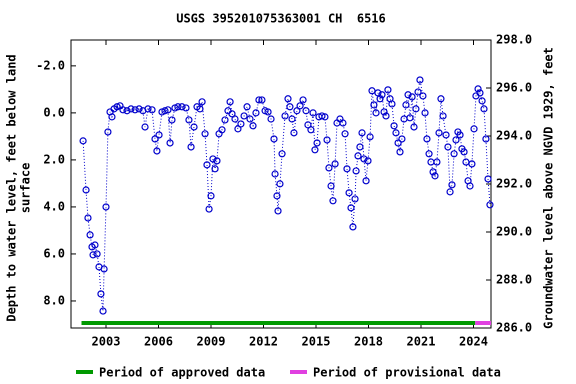  What do you see at coordinates (514, 280) in the screenshot?
I see `y2-tick-label: 288.0` at bounding box center [514, 280].